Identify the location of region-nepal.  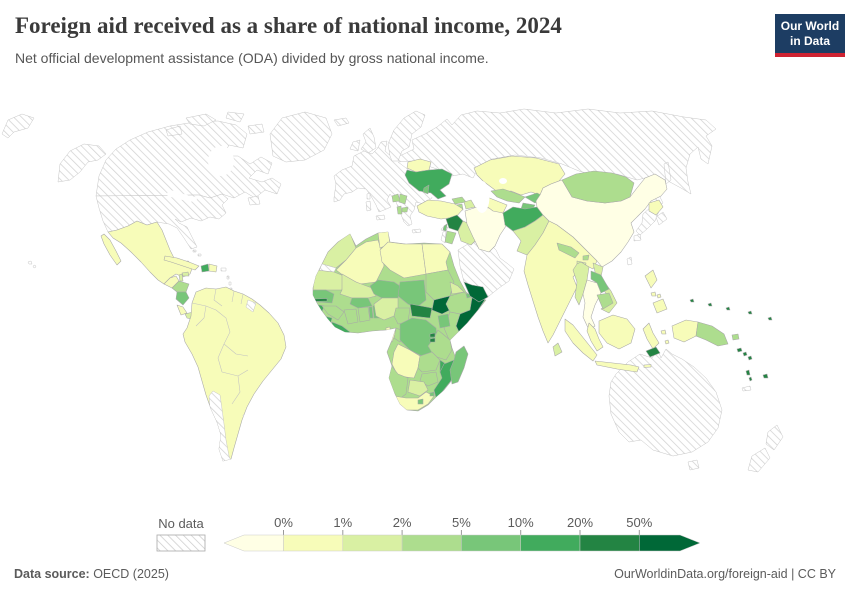
(568, 250).